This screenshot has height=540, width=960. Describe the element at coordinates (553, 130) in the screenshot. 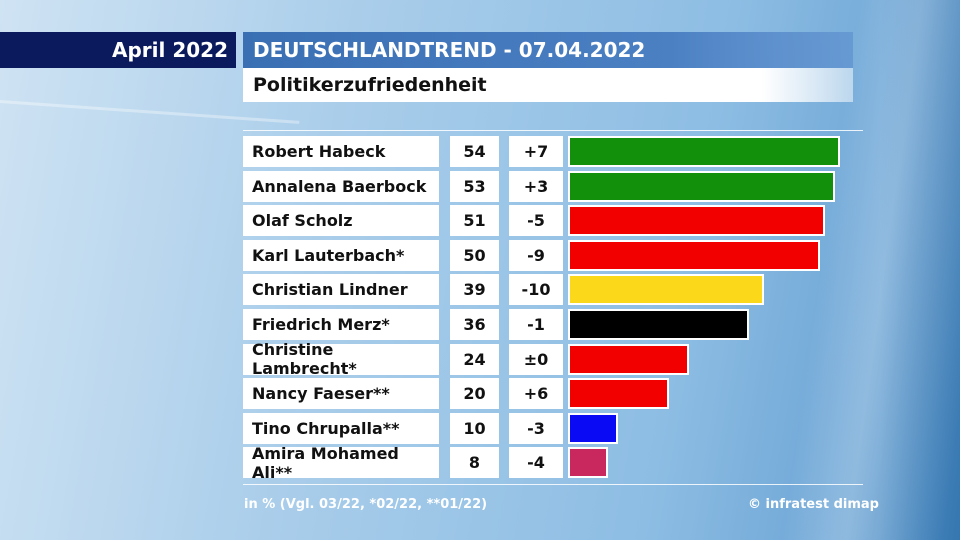

I see `top-divider` at that location.